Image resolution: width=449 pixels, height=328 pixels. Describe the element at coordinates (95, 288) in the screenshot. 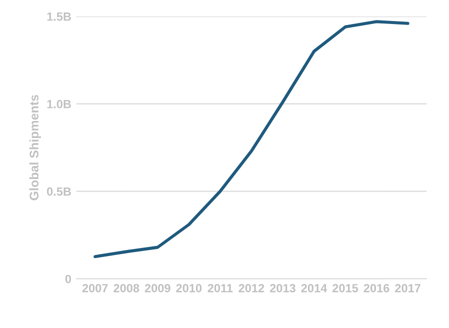

I see `x-tick-label: 2007` at that location.